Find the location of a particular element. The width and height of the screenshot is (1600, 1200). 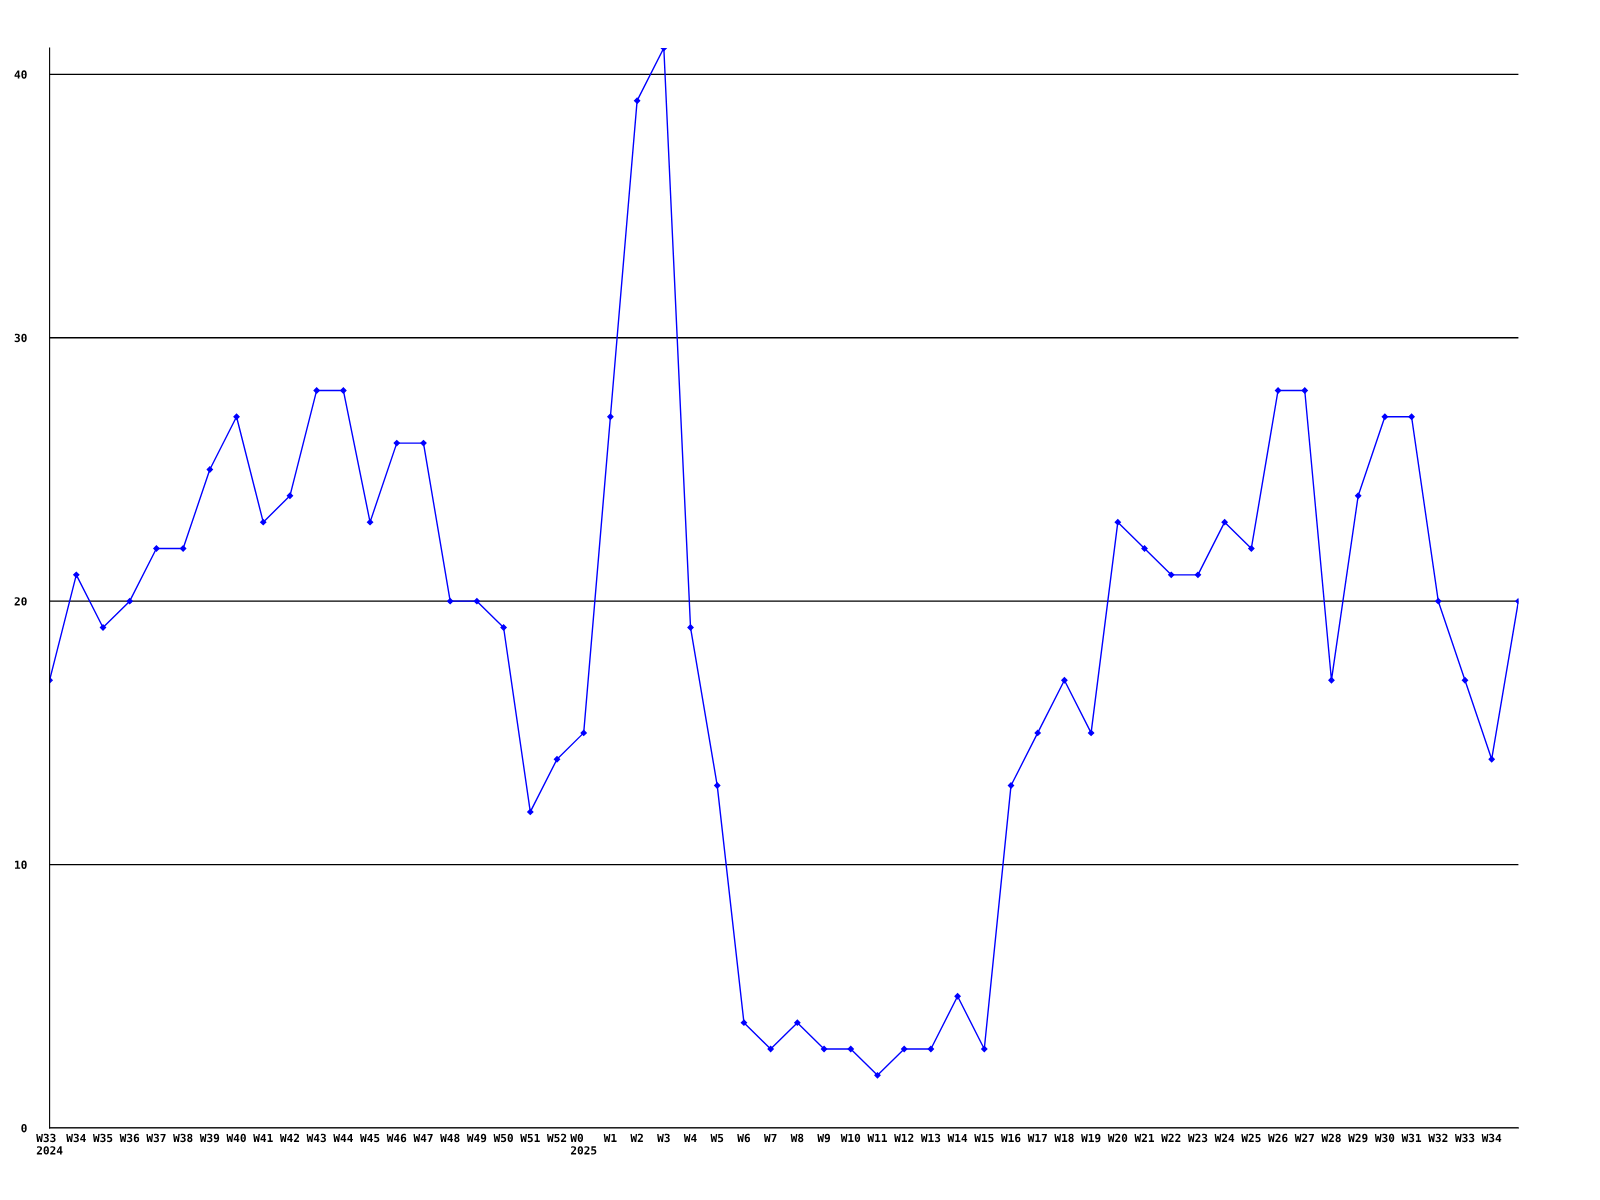

x-tick-label: W45 is located at coordinates (370, 1138).